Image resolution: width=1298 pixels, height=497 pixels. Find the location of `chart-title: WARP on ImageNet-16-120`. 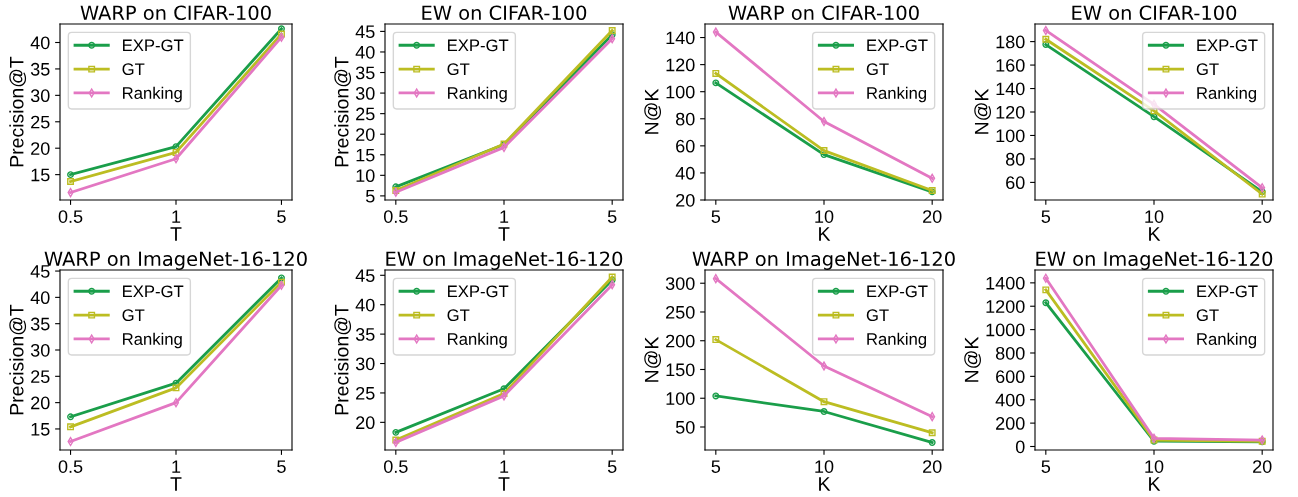

chart-title: WARP on ImageNet-16-120 is located at coordinates (823, 260).